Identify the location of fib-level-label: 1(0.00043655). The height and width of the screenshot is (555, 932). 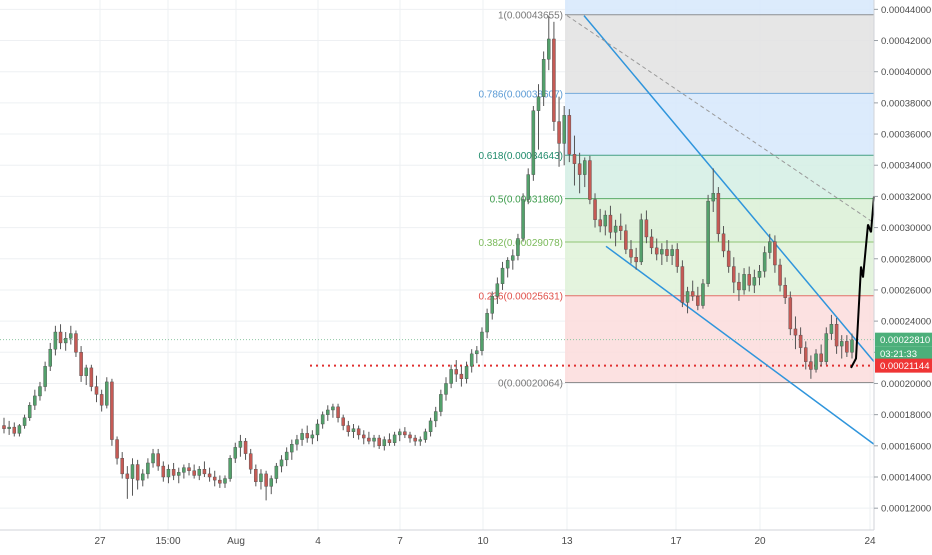
(530, 16).